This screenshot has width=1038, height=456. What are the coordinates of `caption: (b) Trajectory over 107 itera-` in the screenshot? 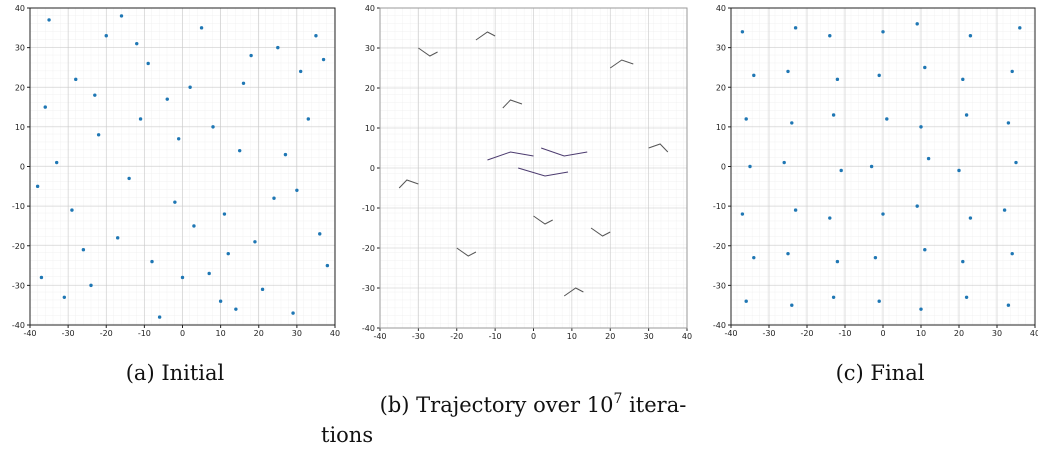 It's located at (533, 404).